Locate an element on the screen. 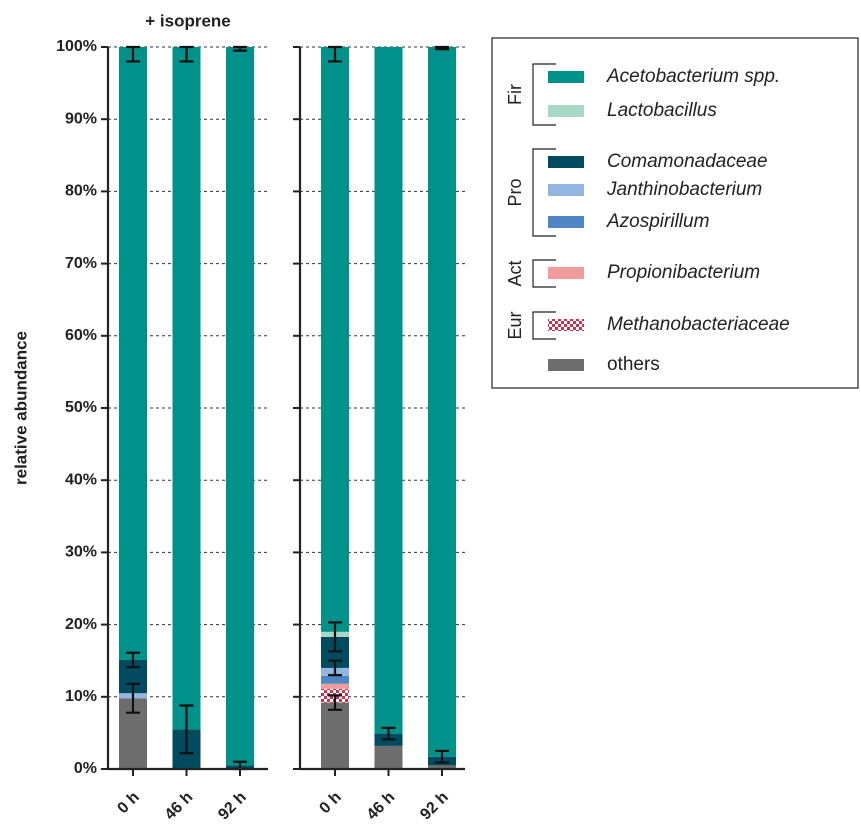 The image size is (861, 831). legend-group-label: Fir is located at coordinates (515, 94).